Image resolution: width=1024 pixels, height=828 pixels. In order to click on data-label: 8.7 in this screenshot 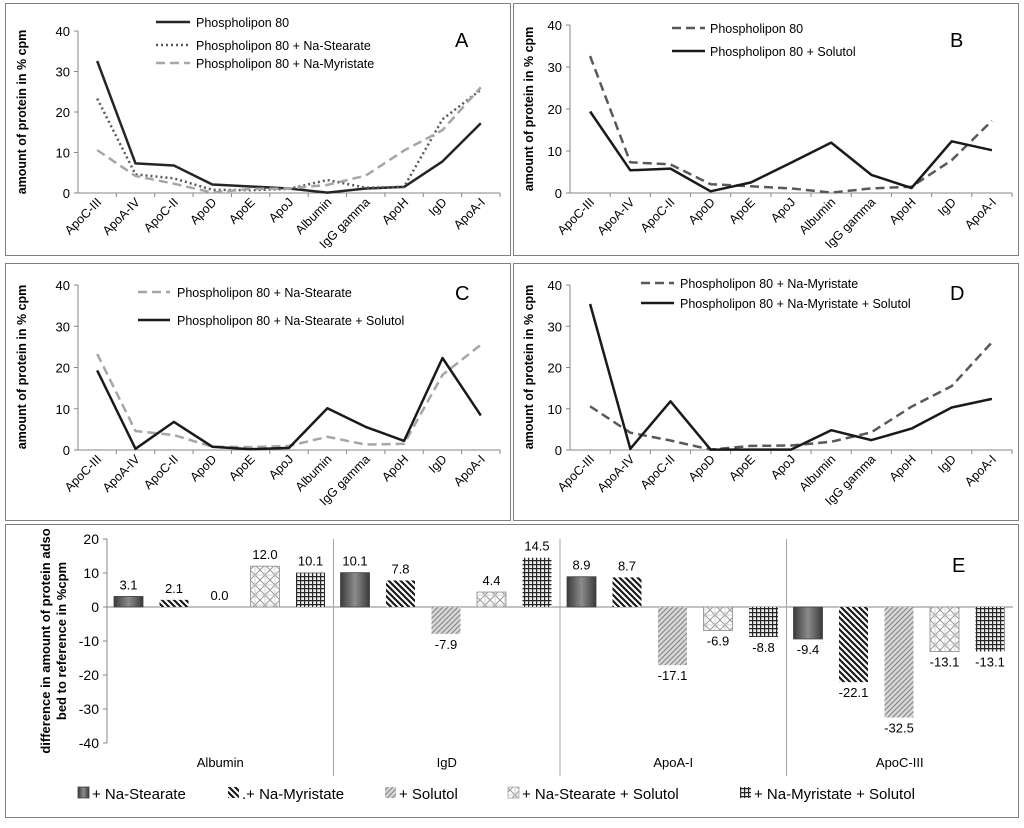, I will do `click(627, 565)`.